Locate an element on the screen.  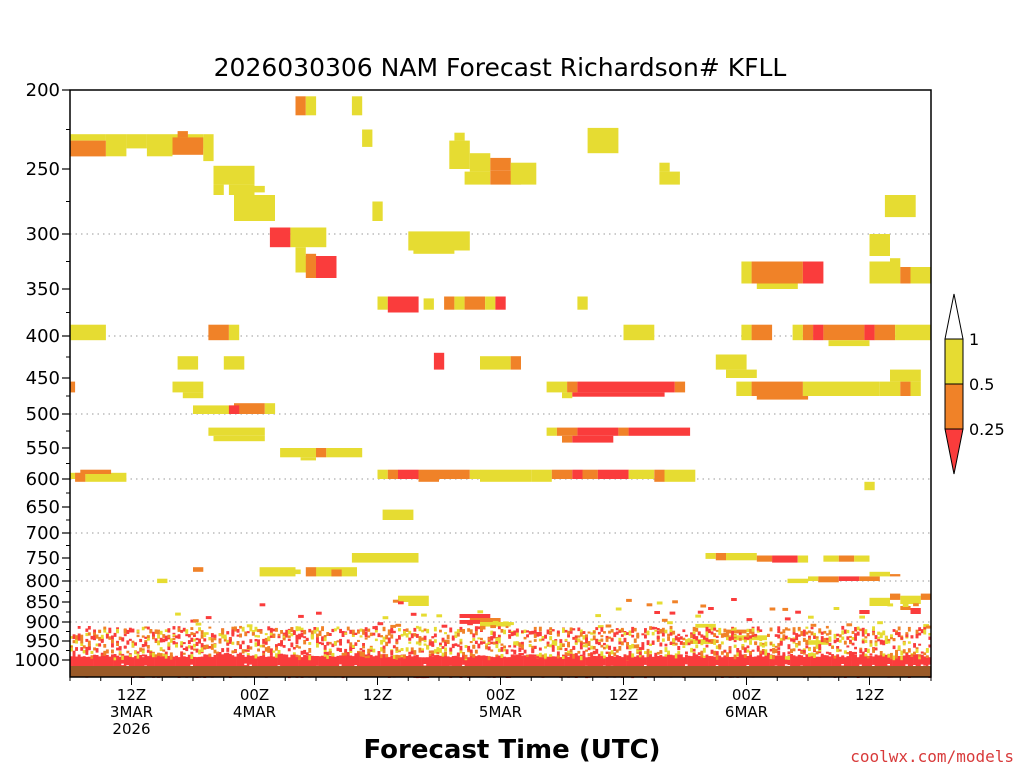
legend-bin is located at coordinates (954, 451).